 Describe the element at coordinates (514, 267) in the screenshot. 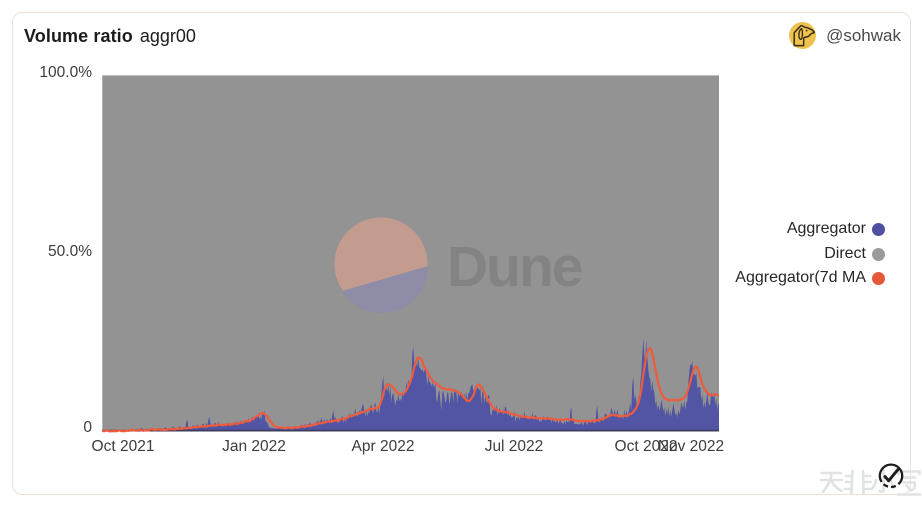

I see `svg-text: Dune` at that location.